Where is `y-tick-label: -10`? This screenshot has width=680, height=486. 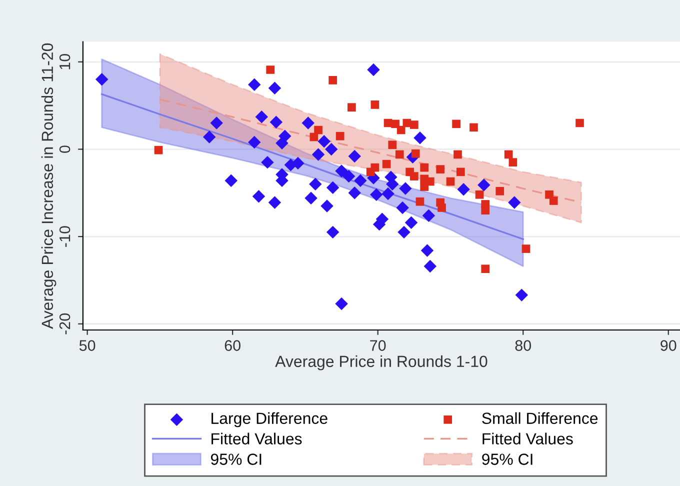
y-tick-label: -10 is located at coordinates (64, 236).